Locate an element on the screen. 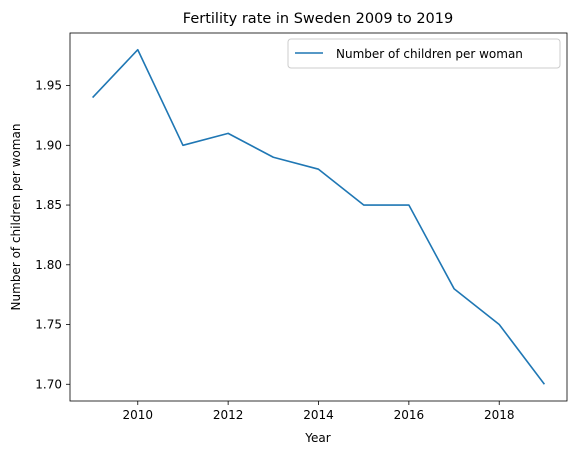 This screenshot has width=576, height=455. y-tick-label: 1.70 is located at coordinates (48, 384).